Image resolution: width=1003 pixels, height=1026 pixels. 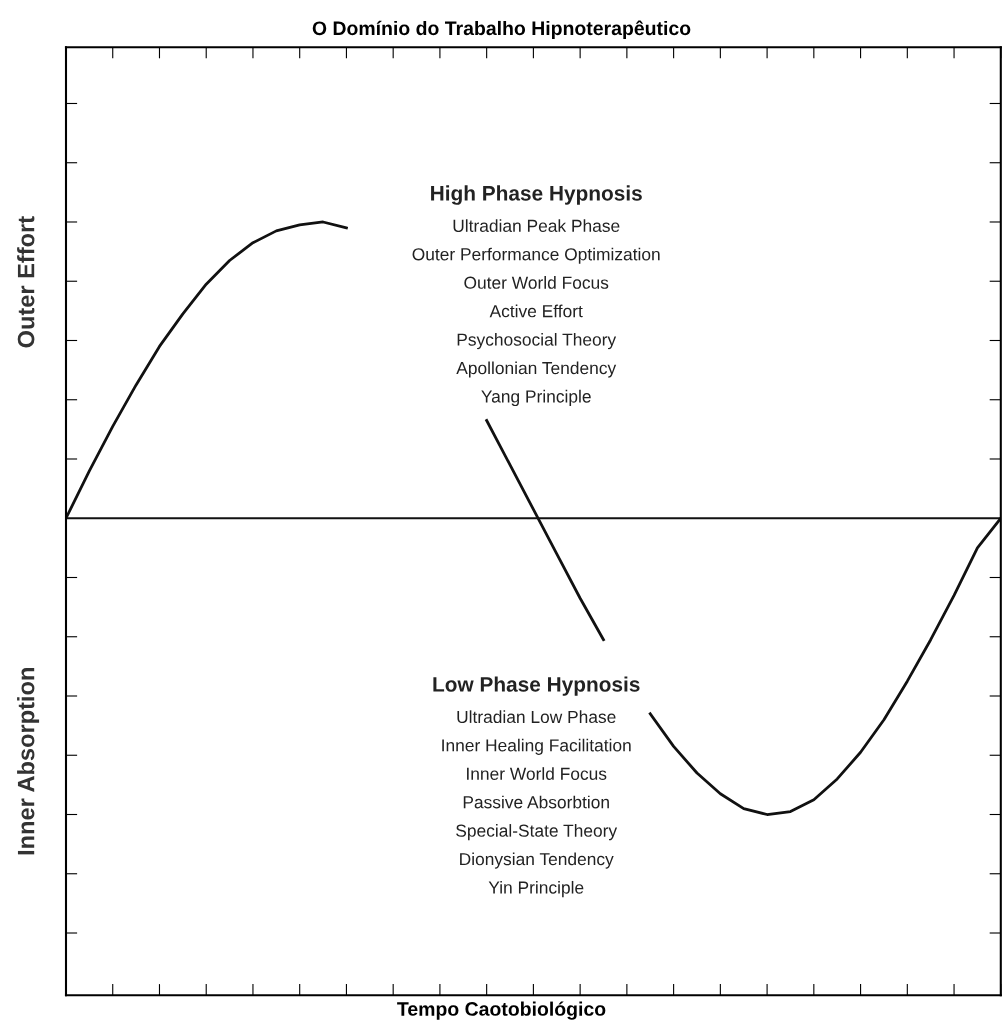 What do you see at coordinates (501, 1010) in the screenshot?
I see `text: Tempo Caotobiológico` at bounding box center [501, 1010].